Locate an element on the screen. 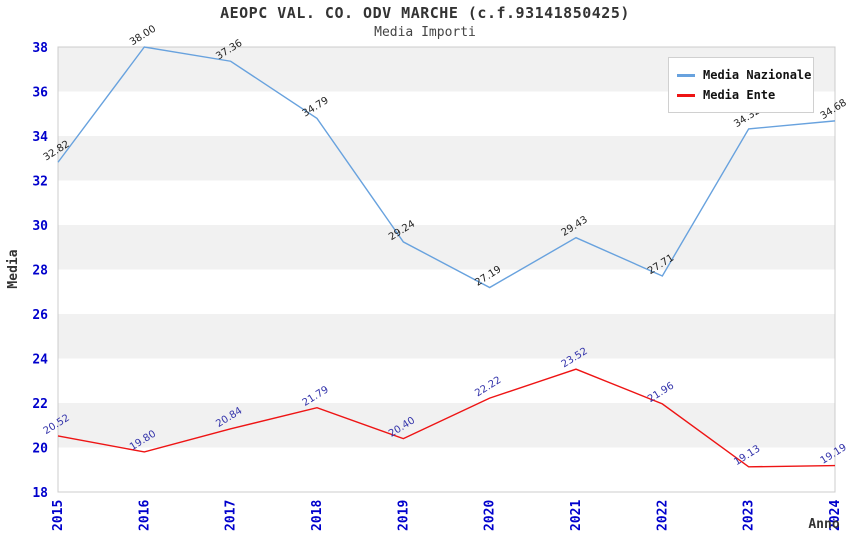 The height and width of the screenshot is (550, 850). y-tick-label: 20 is located at coordinates (40, 449).